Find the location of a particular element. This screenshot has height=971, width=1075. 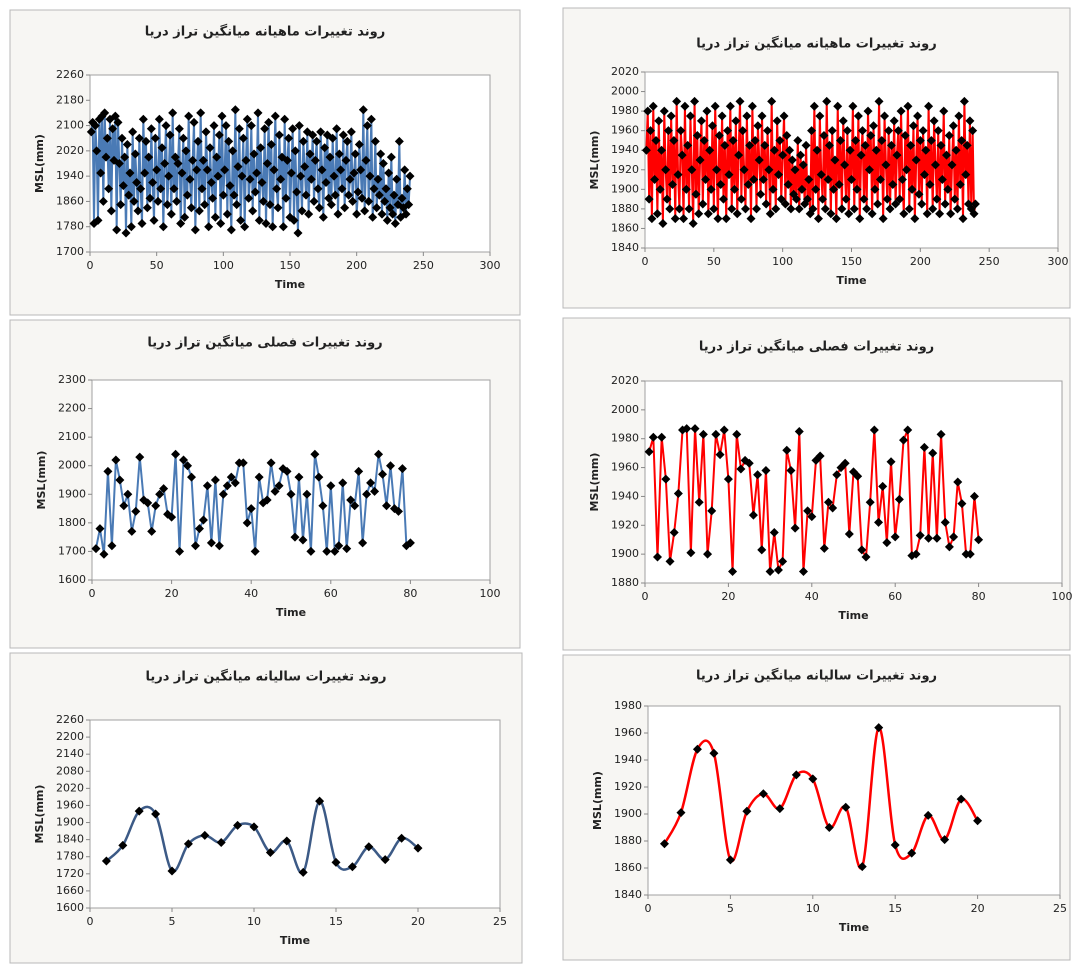

y-tick-label: 1980 is located at coordinates (625, 110).